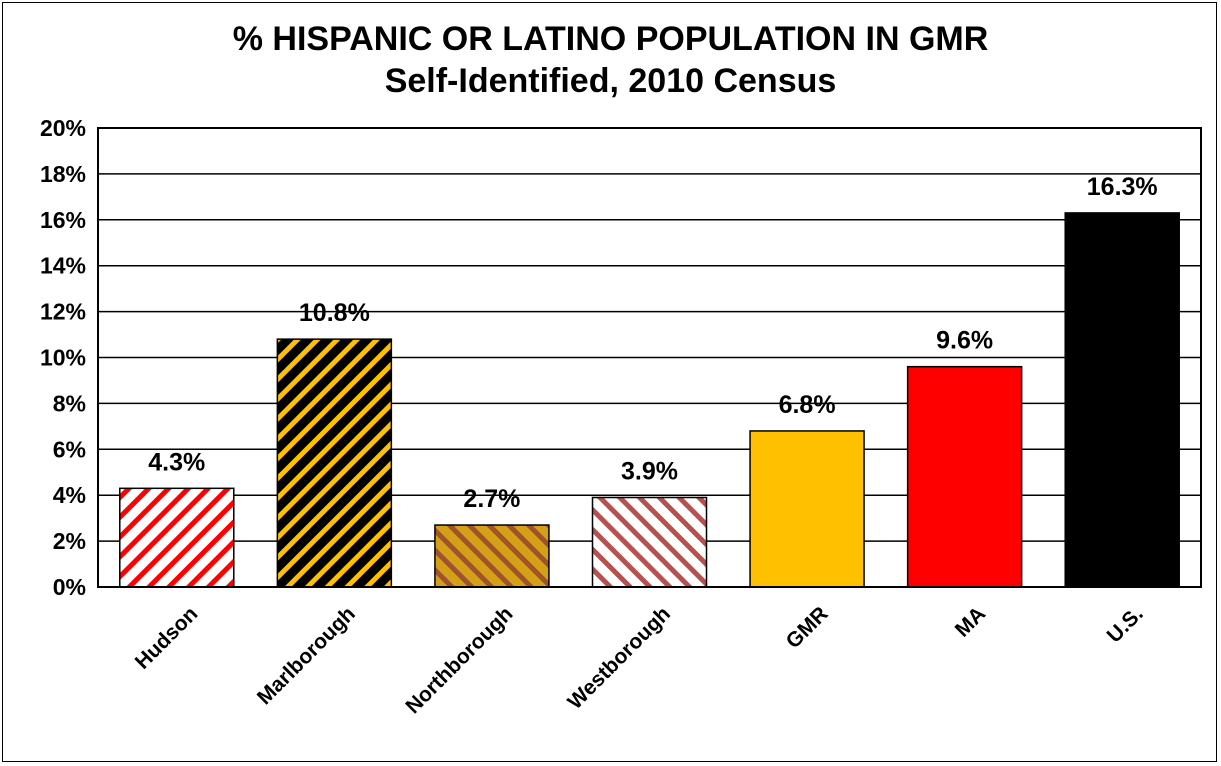 The image size is (1221, 766). Describe the element at coordinates (807, 405) in the screenshot. I see `data-label: 6.8%` at that location.